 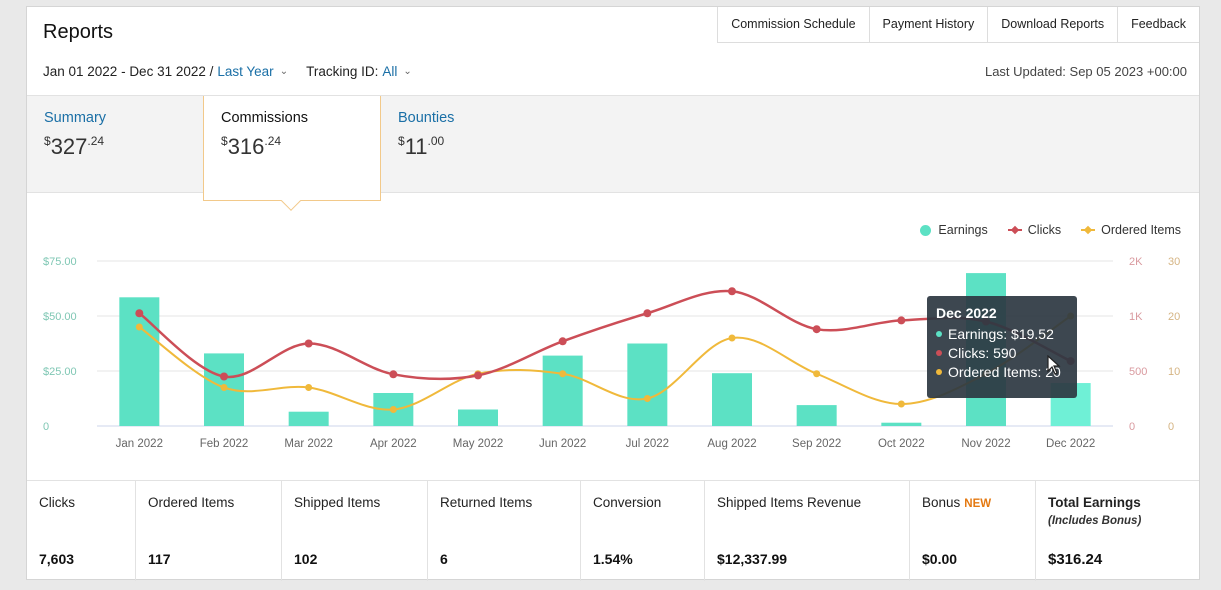 I want to click on y-right2-tick-label: 30, so click(x=1174, y=262).